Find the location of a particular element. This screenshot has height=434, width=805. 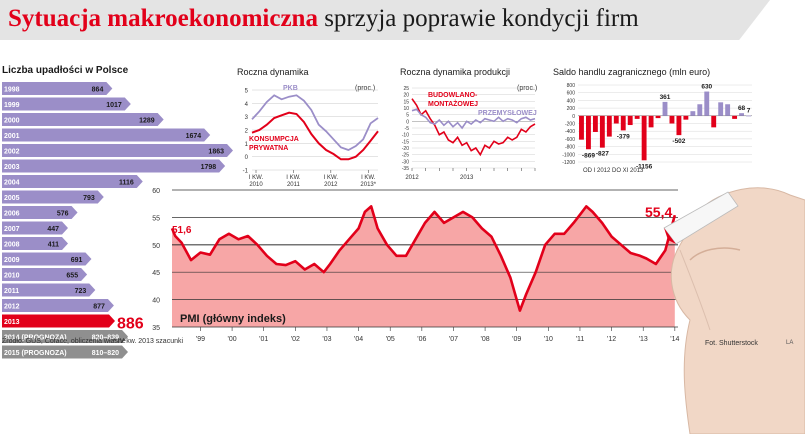

bank-bar-2006 is located at coordinates (40, 212).